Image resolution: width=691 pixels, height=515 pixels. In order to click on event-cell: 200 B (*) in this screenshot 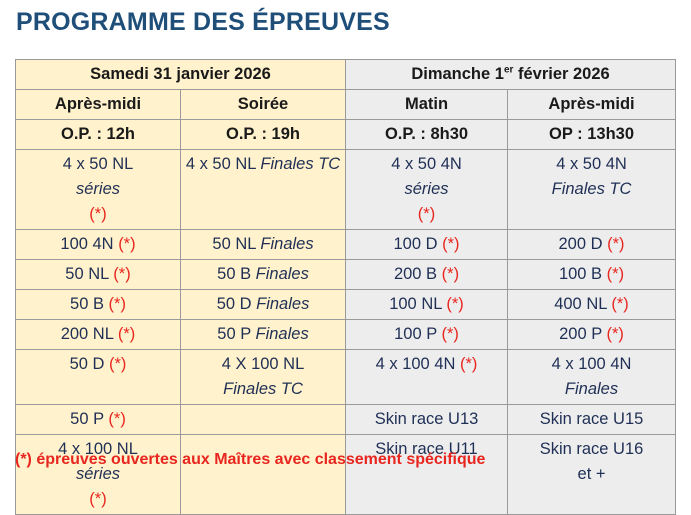, I will do `click(427, 274)`.